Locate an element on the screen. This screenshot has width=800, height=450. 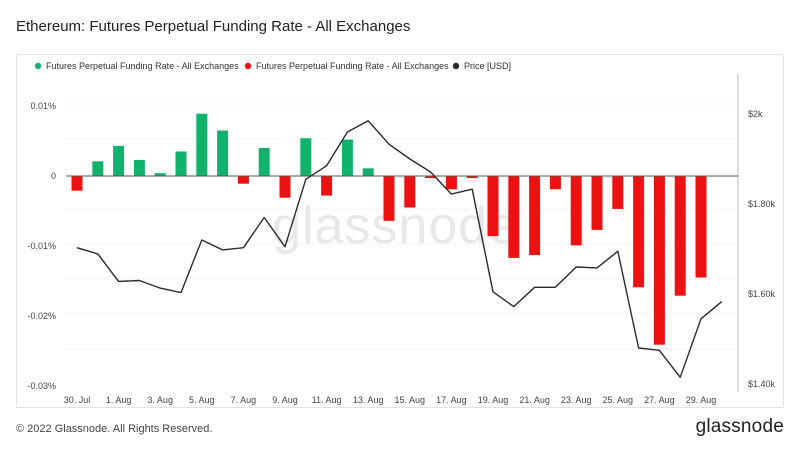
right-axis-label: $1.60k is located at coordinates (762, 294).